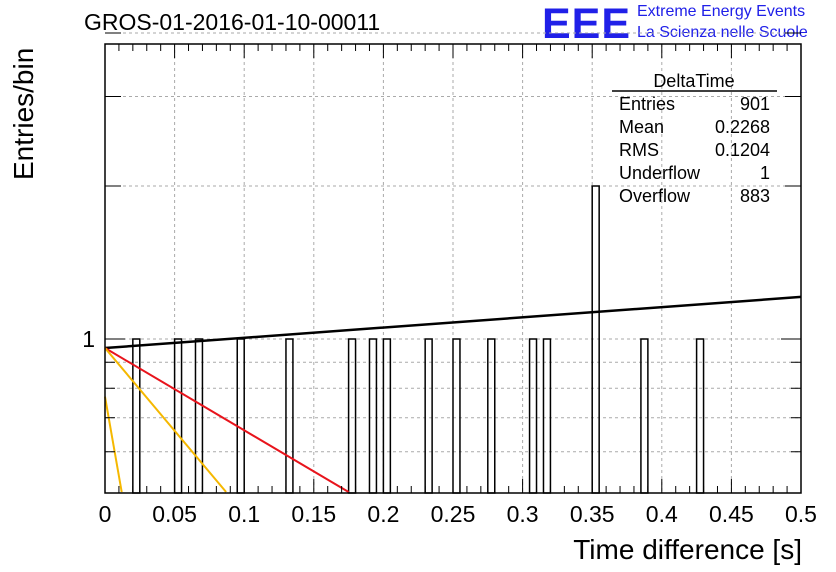  What do you see at coordinates (592, 514) in the screenshot?
I see `x-tick-label: 0.35` at bounding box center [592, 514].